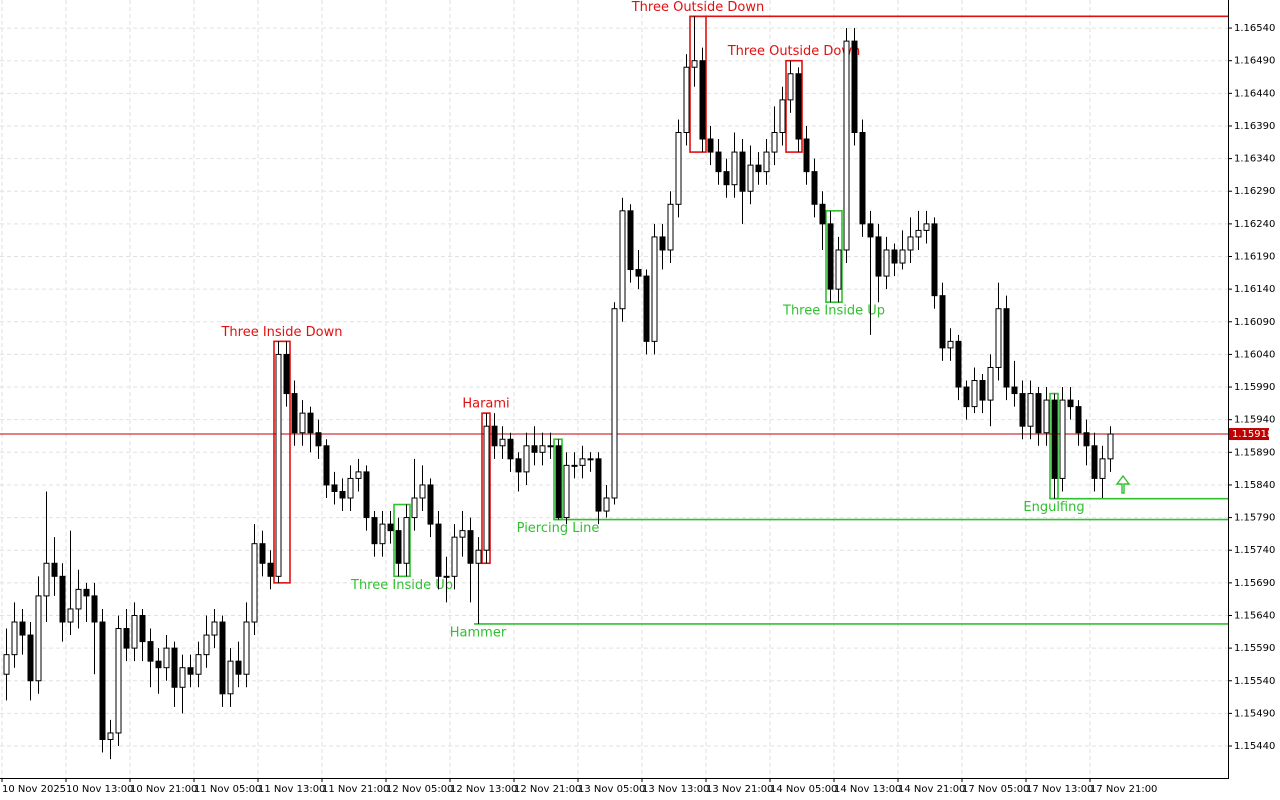 This screenshot has height=800, width=1280. Describe the element at coordinates (163, 789) in the screenshot. I see `x-tick-label: 10 Nov 21:00` at that location.